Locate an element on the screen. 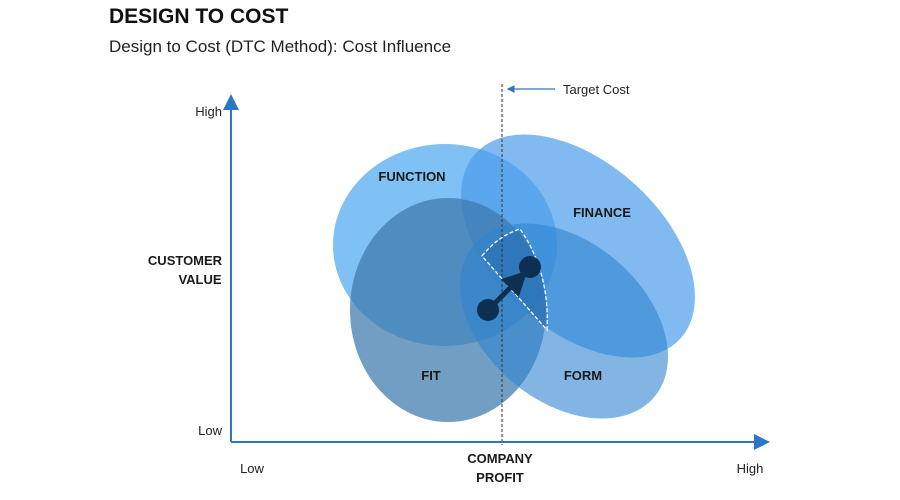 Image resolution: width=900 pixels, height=500 pixels. y-low-label: Low is located at coordinates (210, 430).